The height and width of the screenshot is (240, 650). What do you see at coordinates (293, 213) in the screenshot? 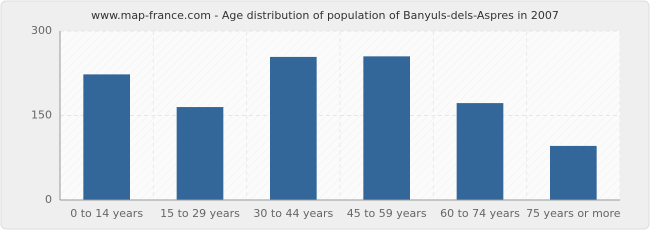
I see `x-tick-label: 30 to 44 years` at bounding box center [293, 213].